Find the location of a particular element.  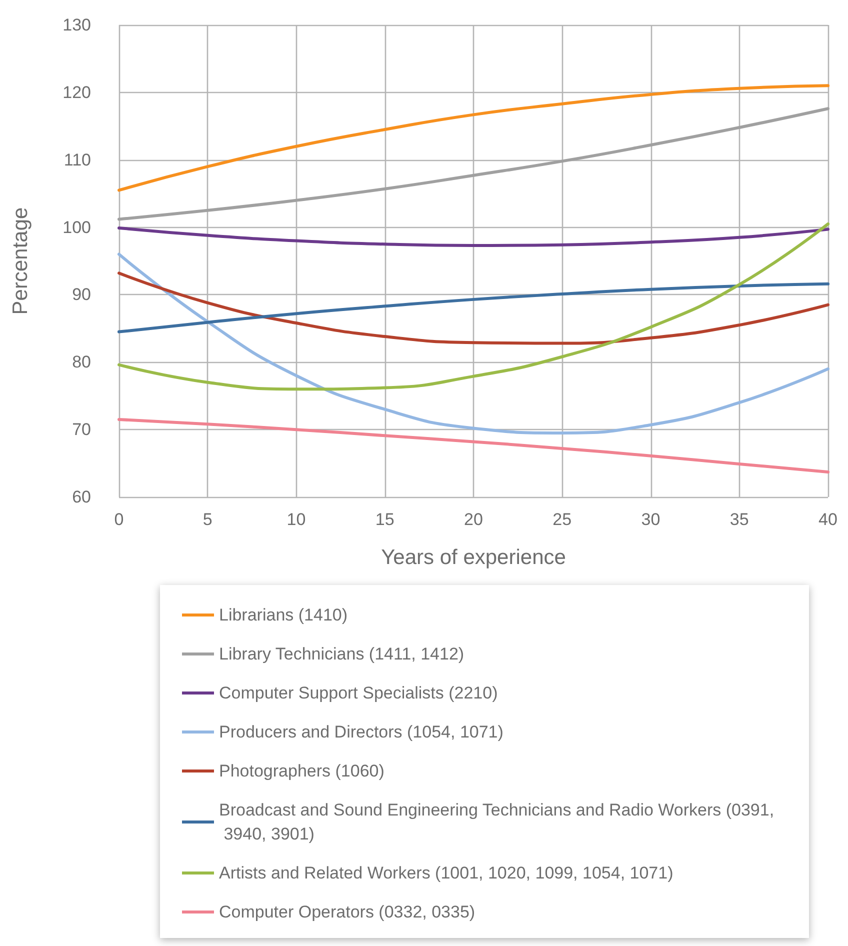

legend-label: Broadcast and Sound Engineering Technicians and Radio Workers (0391, 3940, 3901) is located at coordinates (496, 822).